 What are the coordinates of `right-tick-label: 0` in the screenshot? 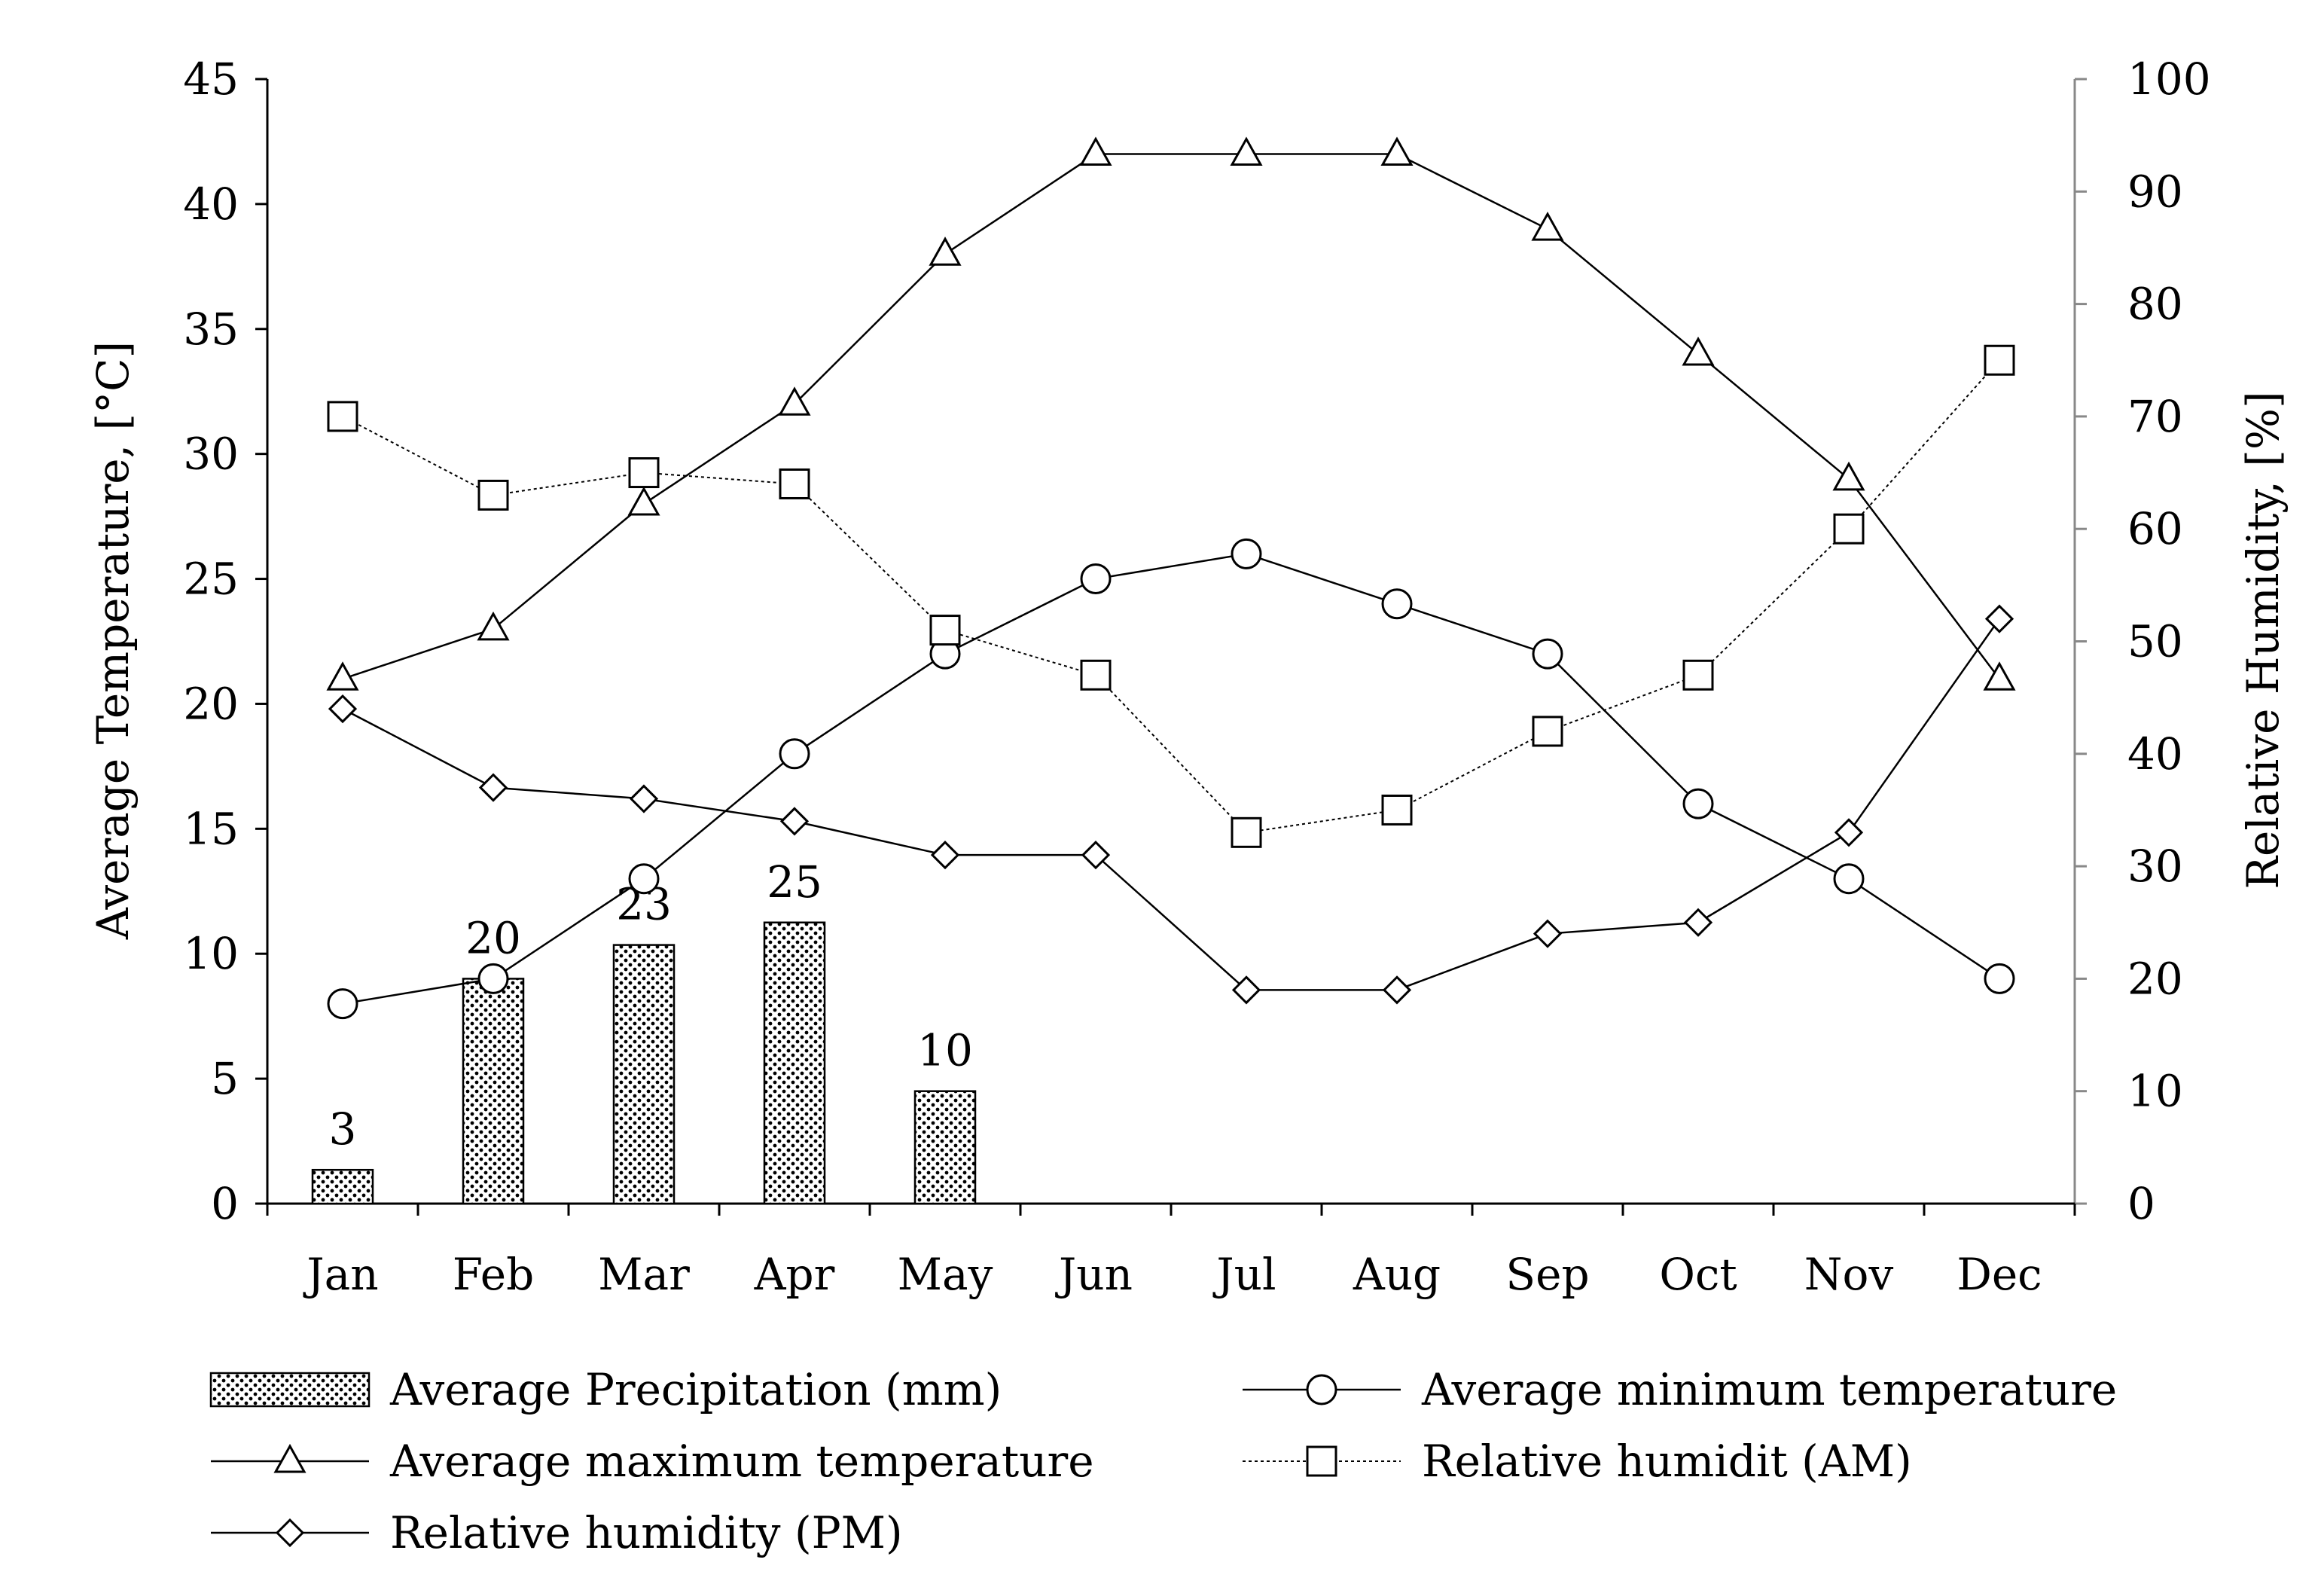 It's located at (2141, 1204).